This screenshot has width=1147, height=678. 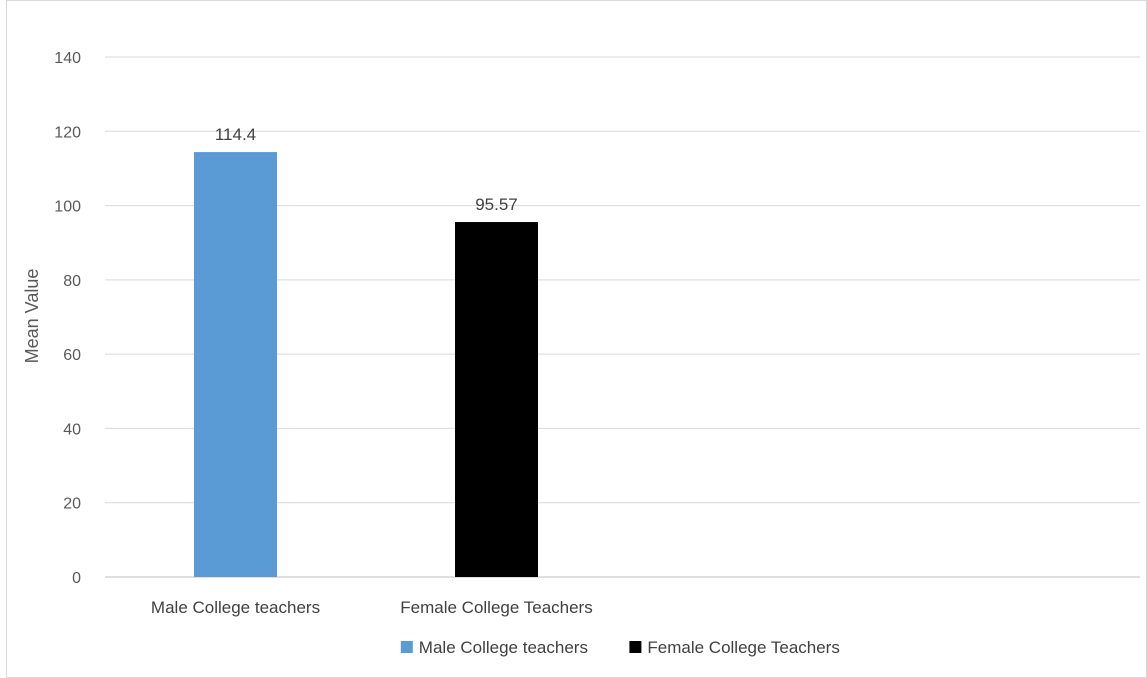 What do you see at coordinates (743, 647) in the screenshot?
I see `legend-label: Female College Teachers` at bounding box center [743, 647].